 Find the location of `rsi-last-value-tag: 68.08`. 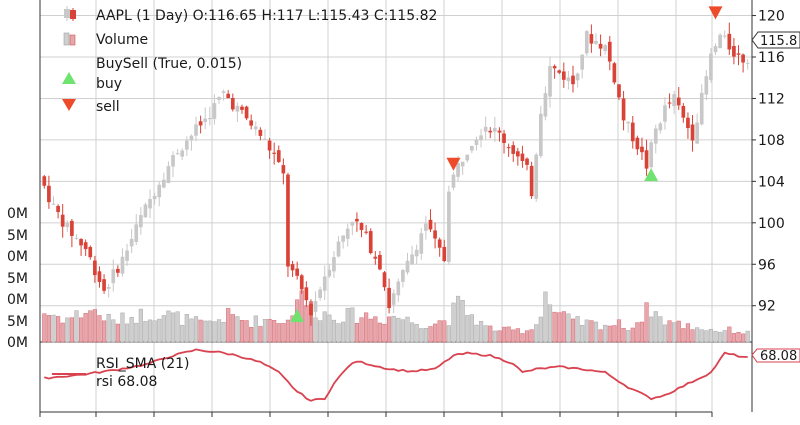

rsi-last-value-tag: 68.08 is located at coordinates (775, 356).